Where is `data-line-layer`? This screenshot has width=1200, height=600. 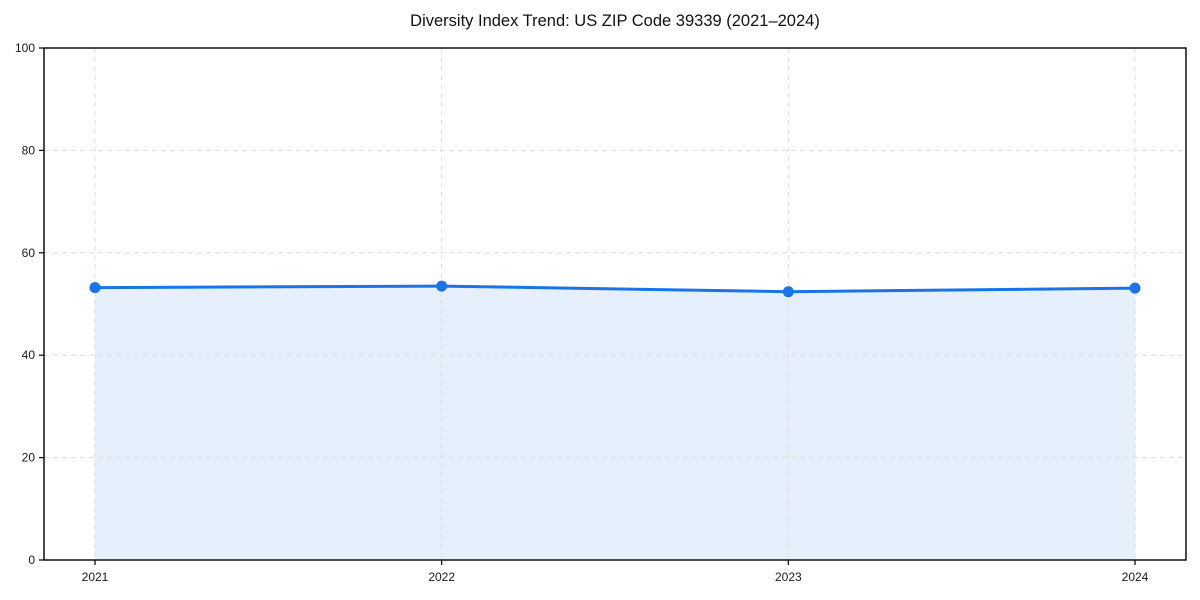
data-line-layer is located at coordinates (615, 289).